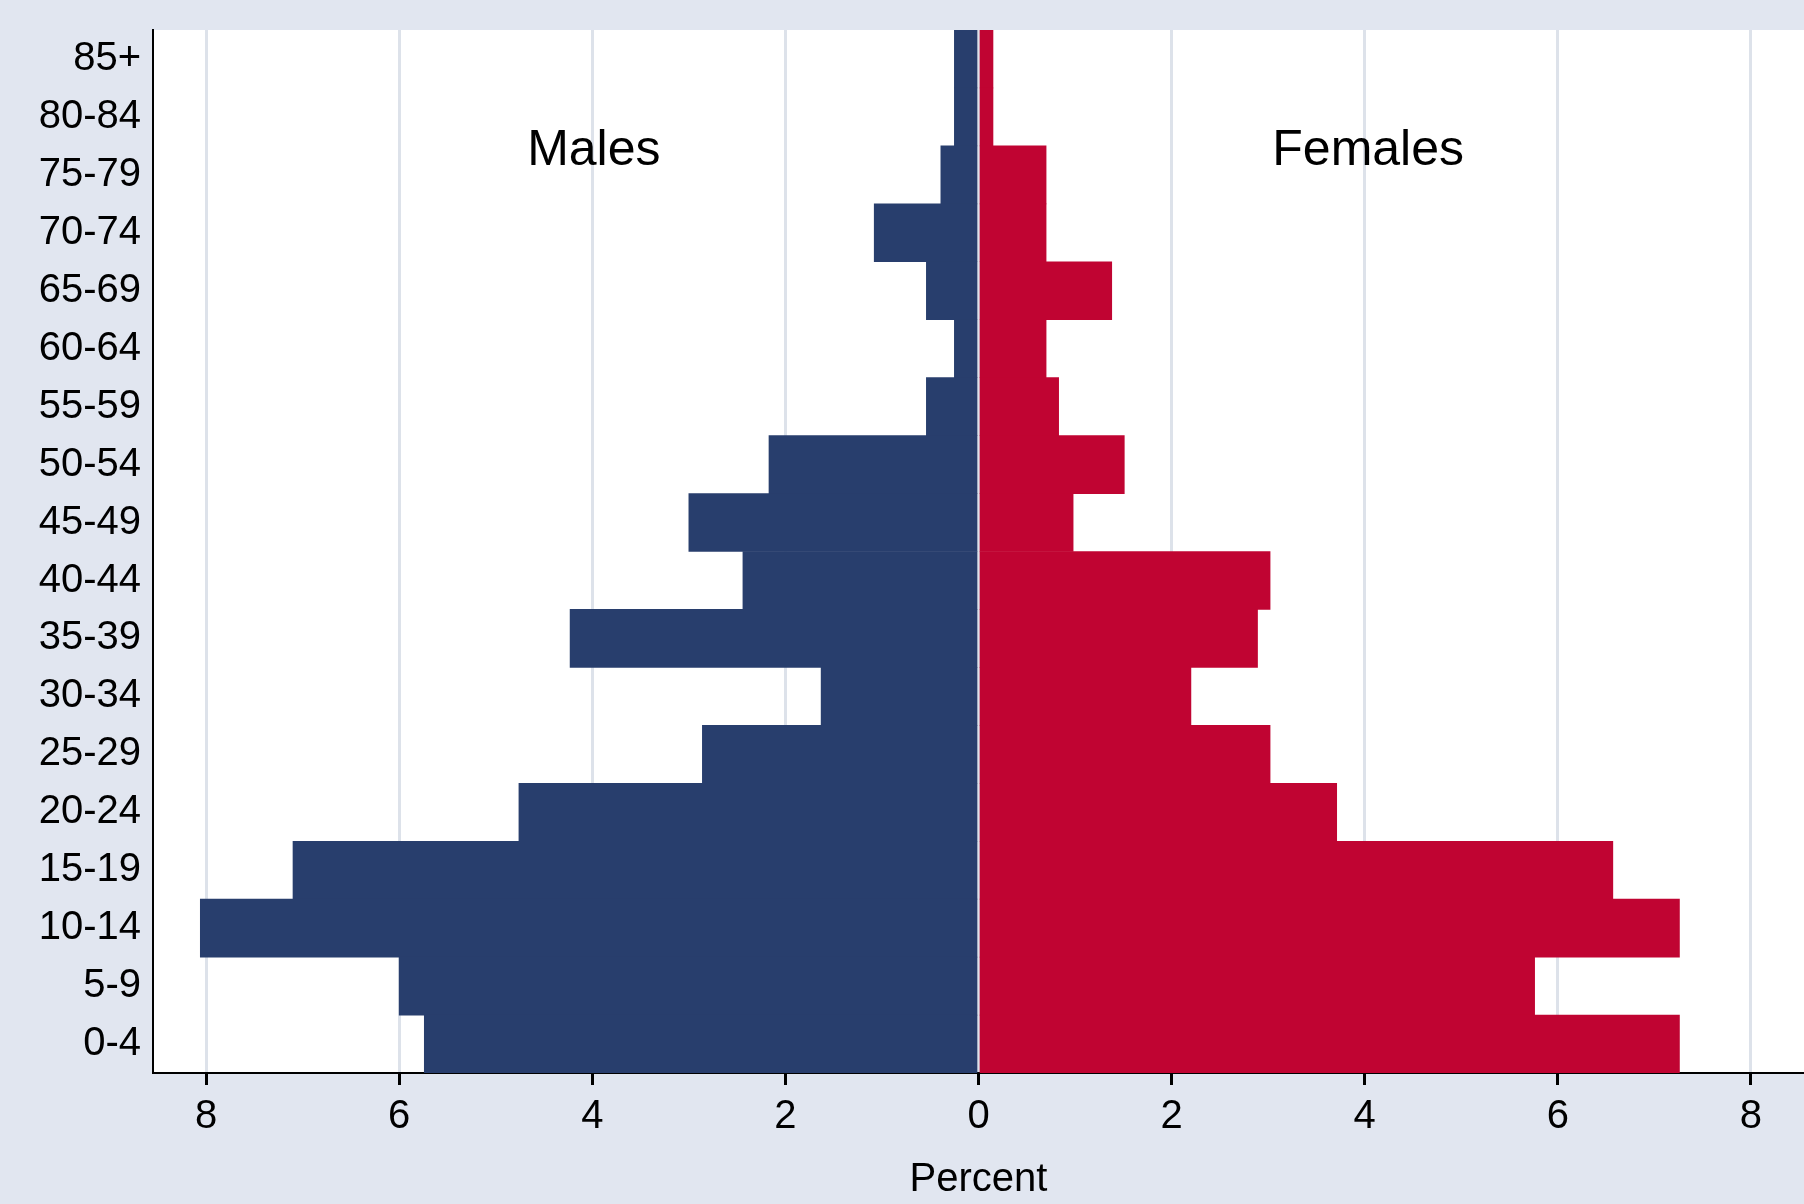 The image size is (1804, 1204). What do you see at coordinates (89, 171) in the screenshot?
I see `y-tick-label: 75-79` at bounding box center [89, 171].